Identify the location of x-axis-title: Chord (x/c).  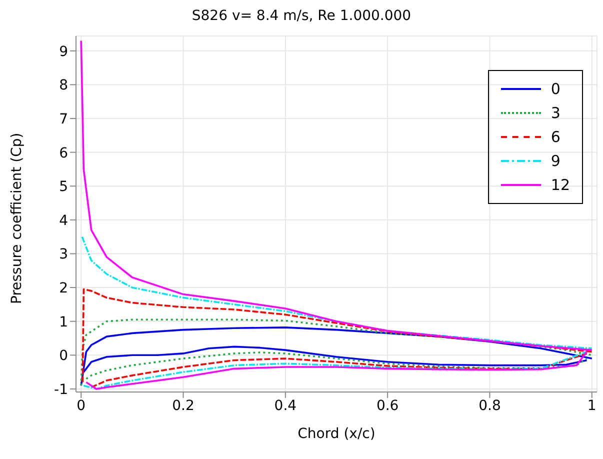
(337, 434).